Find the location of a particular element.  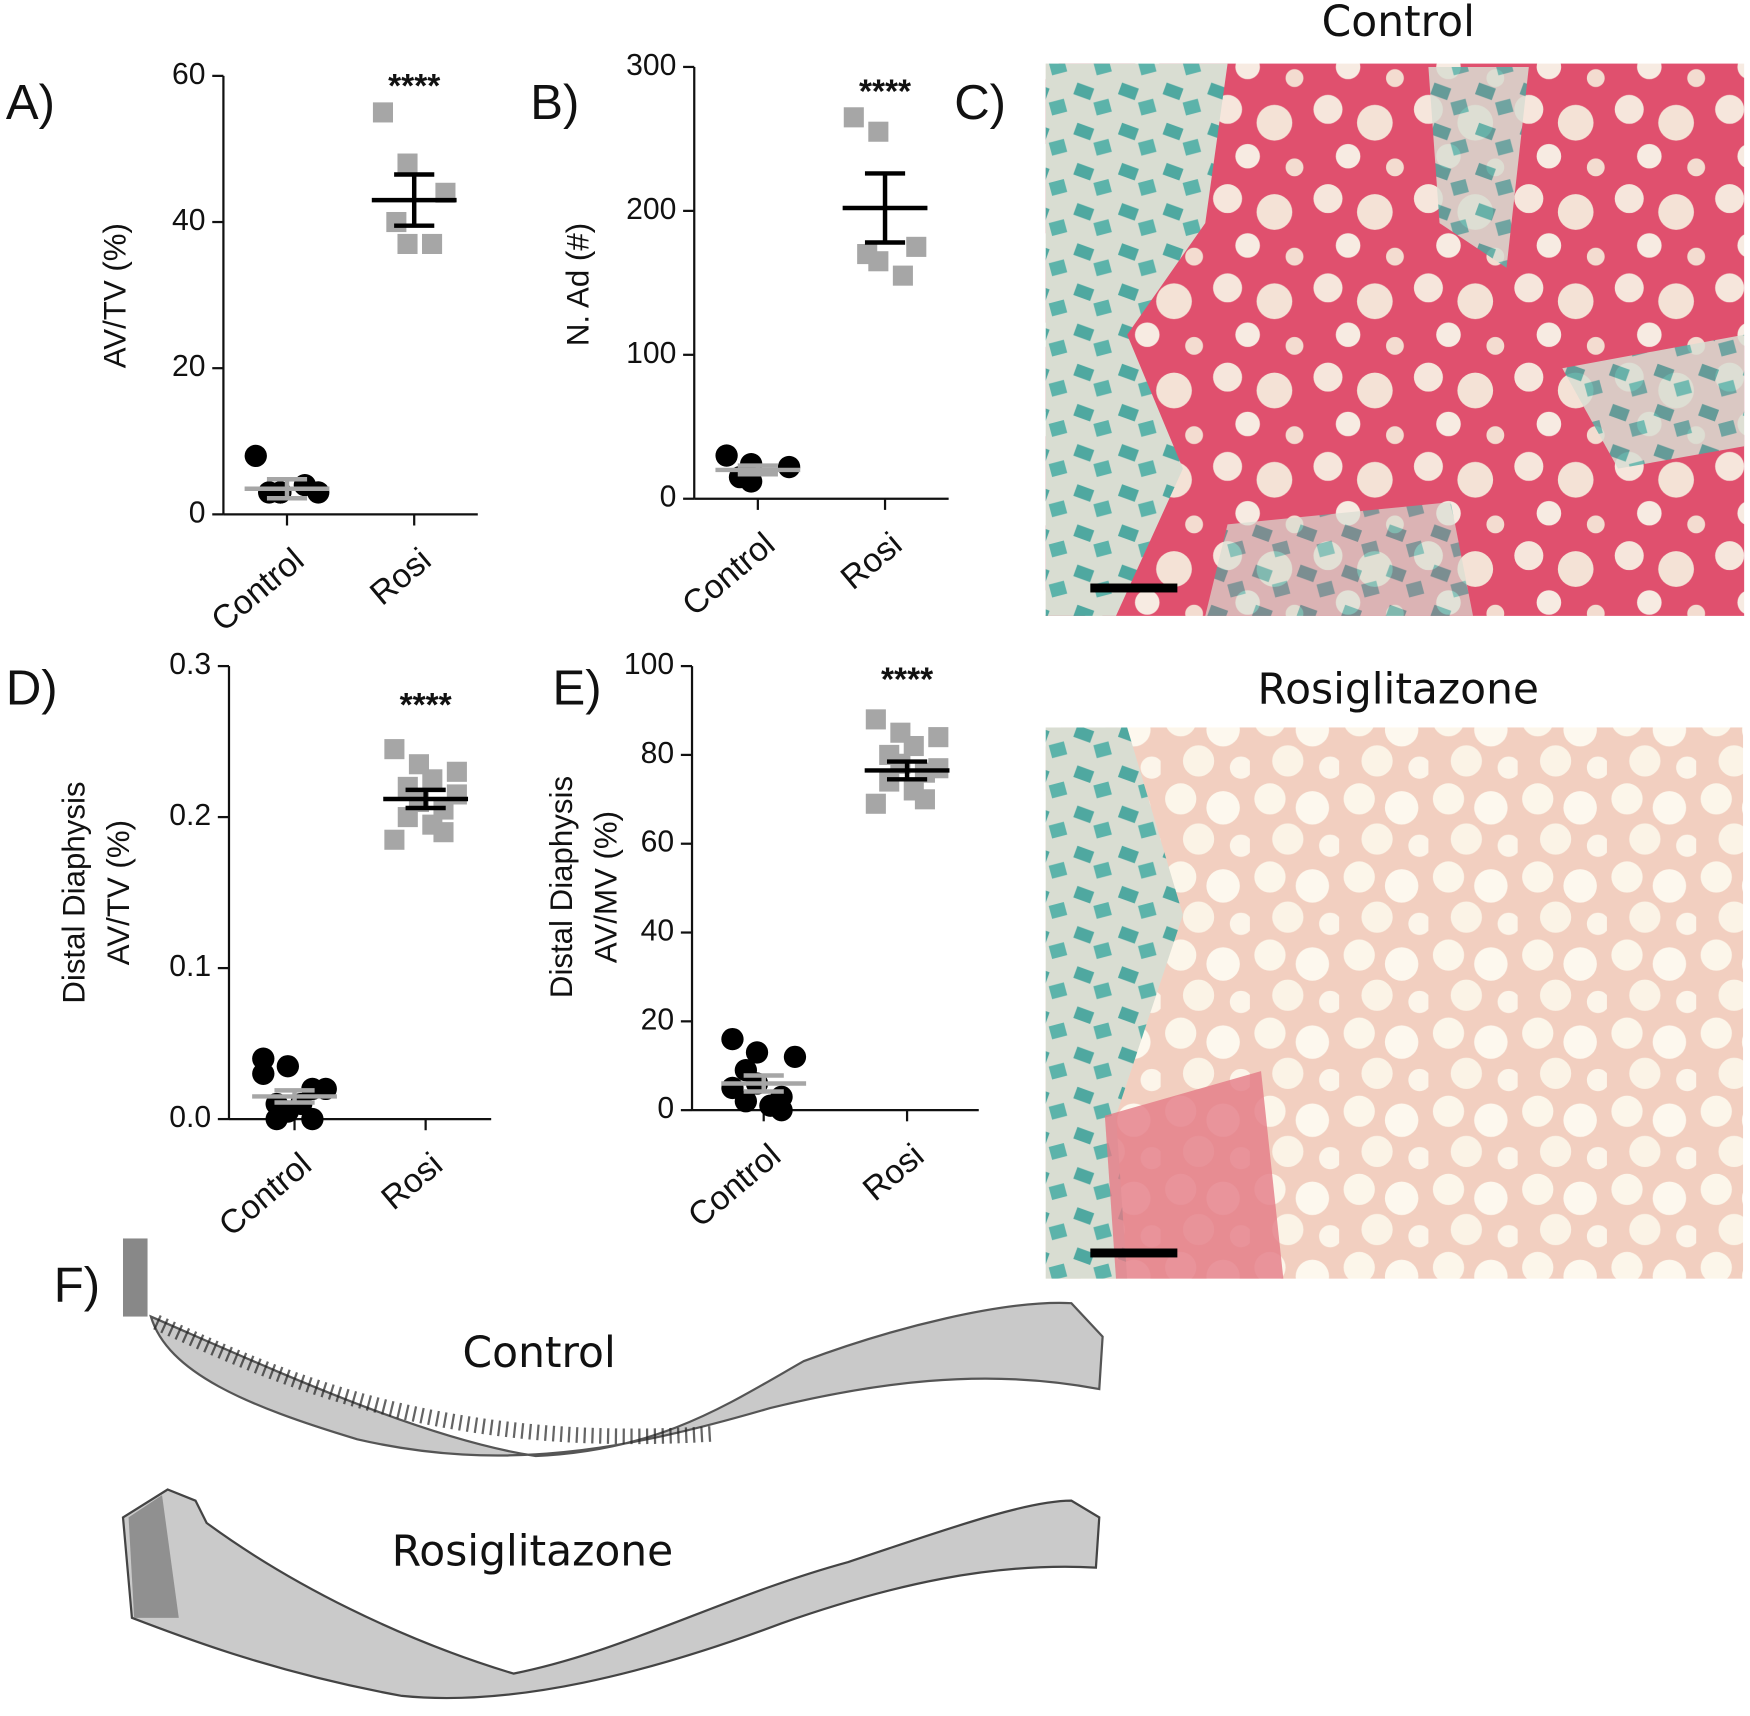

chart-panel: A) 0 20 40 60 AV/TV (%) Control Rosi **** is located at coordinates (242, 348).